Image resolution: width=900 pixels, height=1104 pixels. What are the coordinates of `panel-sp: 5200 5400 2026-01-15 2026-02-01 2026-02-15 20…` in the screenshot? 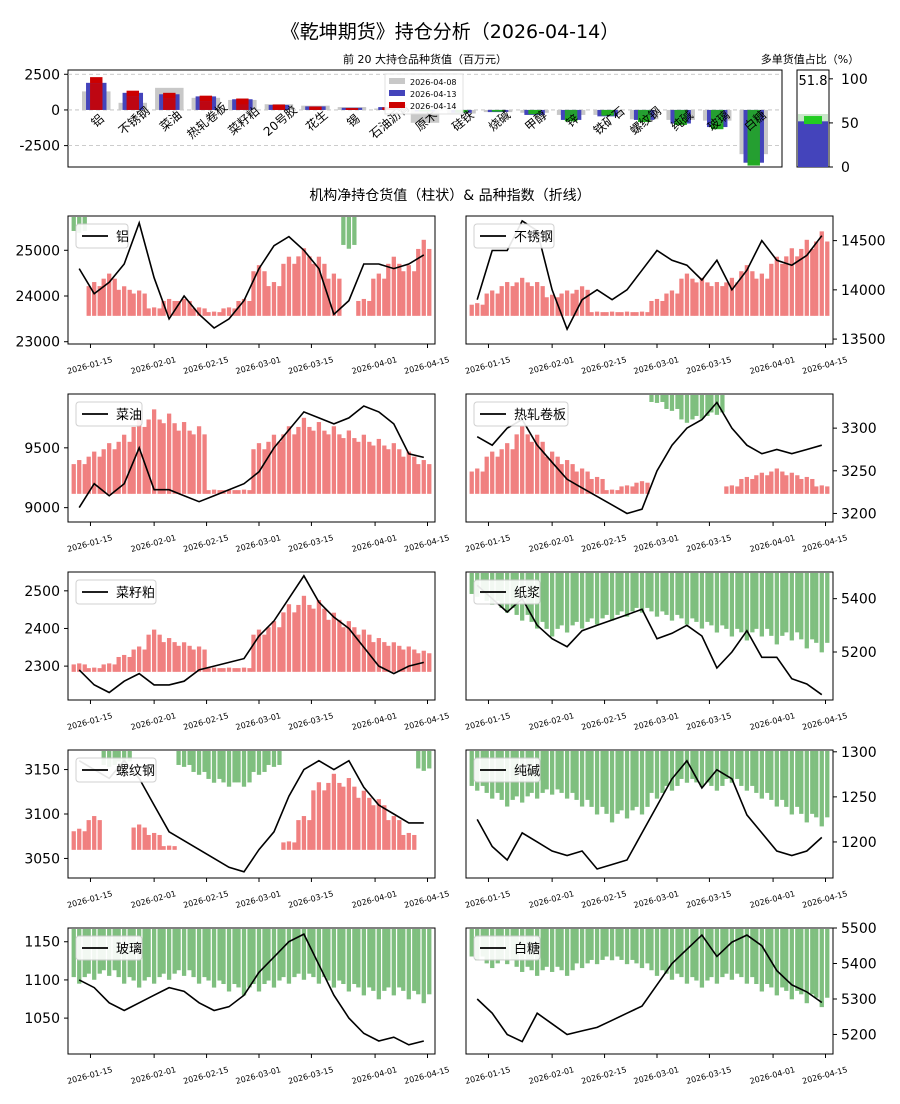 It's located at (670, 651).